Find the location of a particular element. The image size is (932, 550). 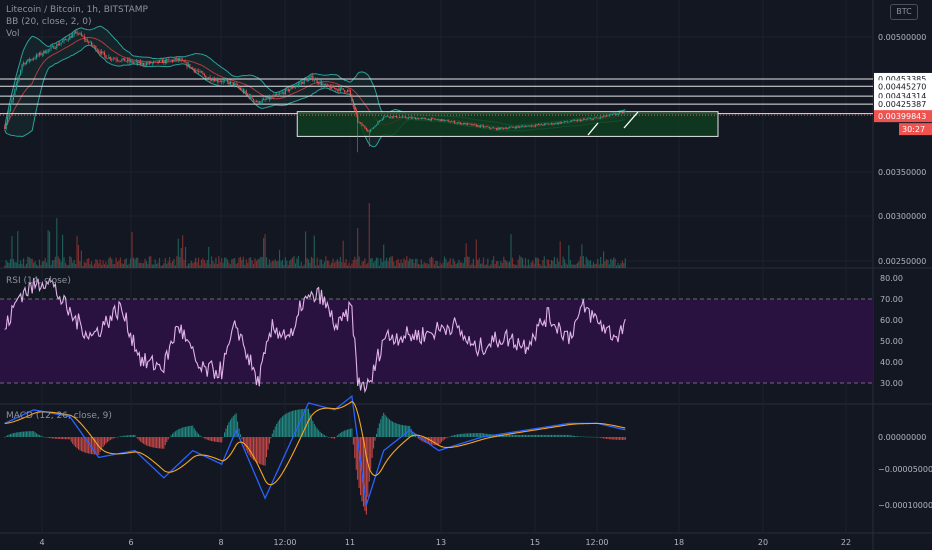

vol-legend: Vol is located at coordinates (13, 34).